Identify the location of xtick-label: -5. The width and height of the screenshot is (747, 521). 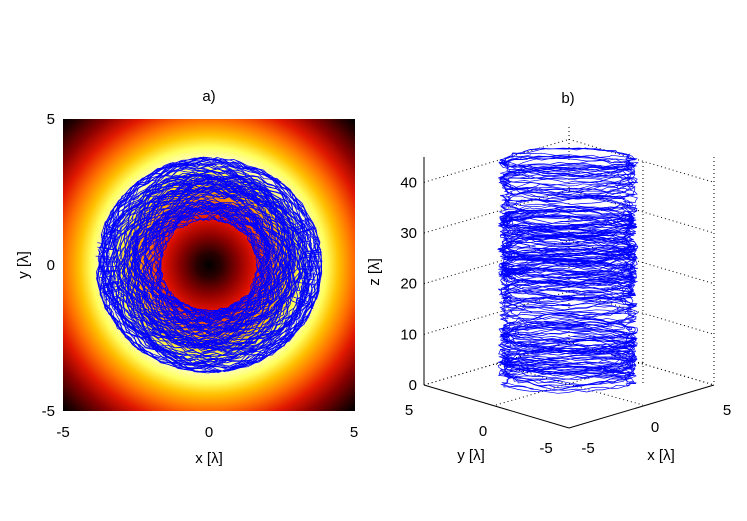
(587, 448).